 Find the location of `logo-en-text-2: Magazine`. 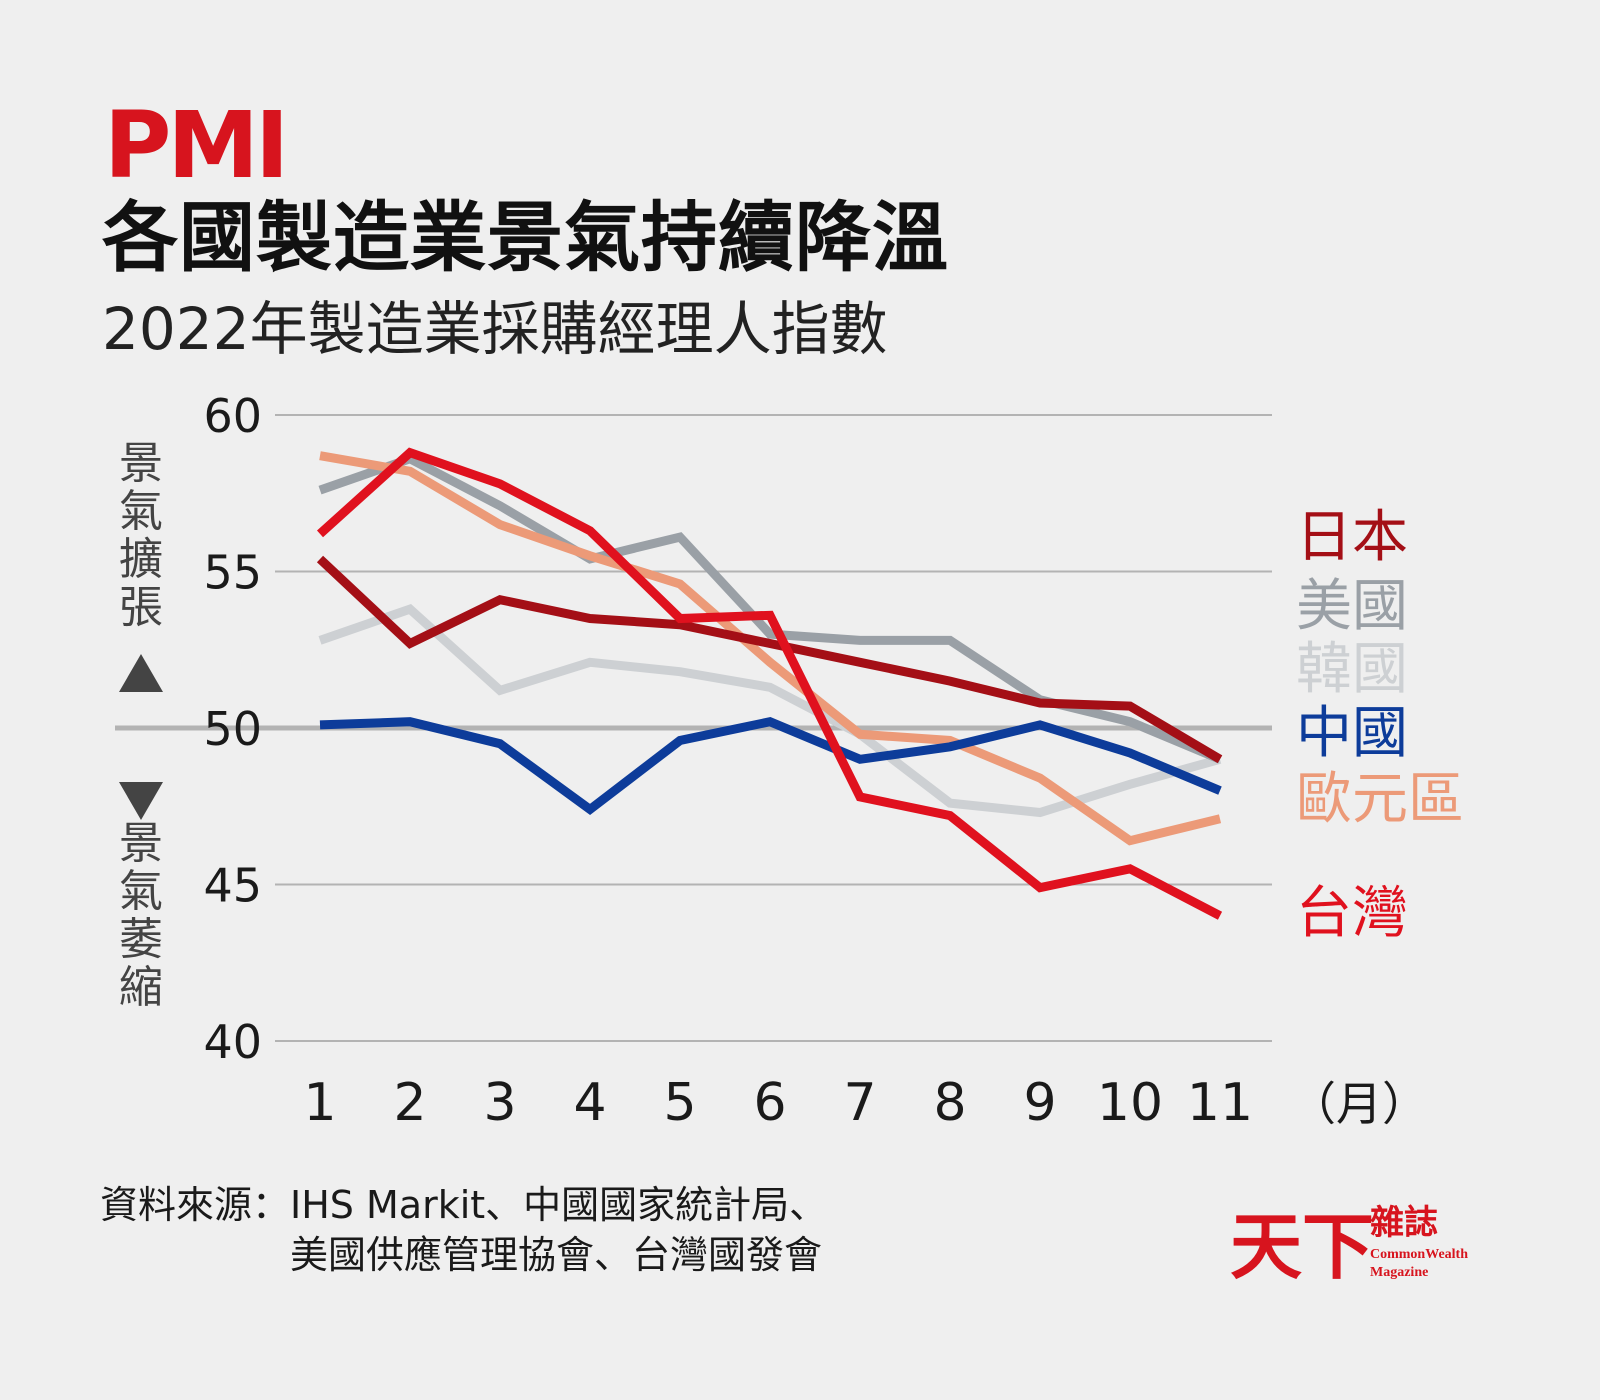

logo-en-text-2: Magazine is located at coordinates (1399, 1272).